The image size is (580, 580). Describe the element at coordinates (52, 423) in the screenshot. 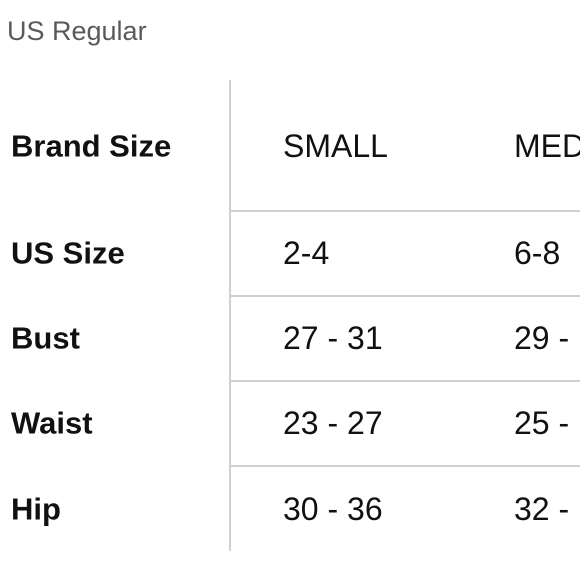

I see `row-header: Waist` at that location.